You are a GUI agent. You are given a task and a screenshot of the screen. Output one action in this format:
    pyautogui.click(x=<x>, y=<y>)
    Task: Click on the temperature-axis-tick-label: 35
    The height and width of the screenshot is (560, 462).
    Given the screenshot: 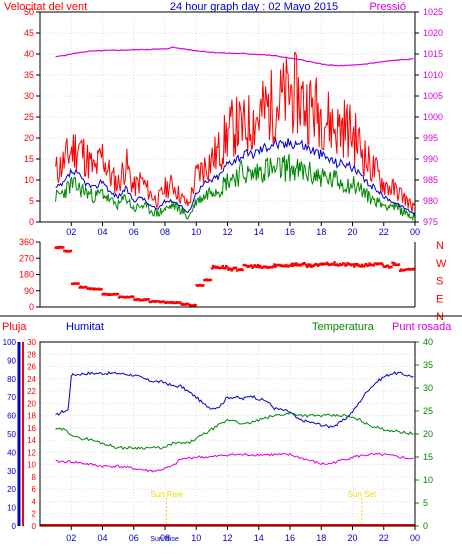 What is the action you would take?
    pyautogui.click(x=428, y=365)
    